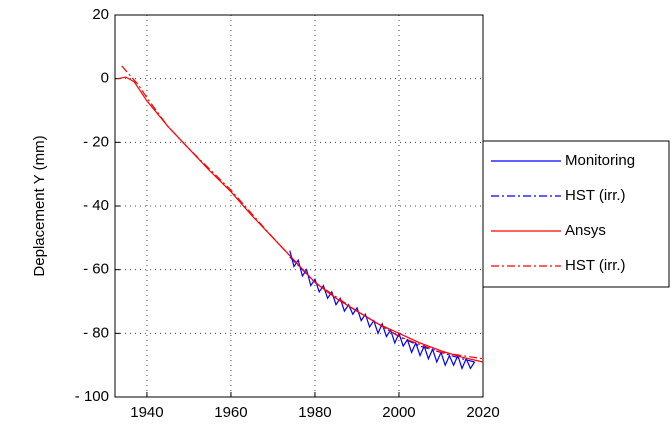 Image resolution: width=671 pixels, height=427 pixels. What do you see at coordinates (482, 412) in the screenshot?
I see `x-tick-label: 2020` at bounding box center [482, 412].